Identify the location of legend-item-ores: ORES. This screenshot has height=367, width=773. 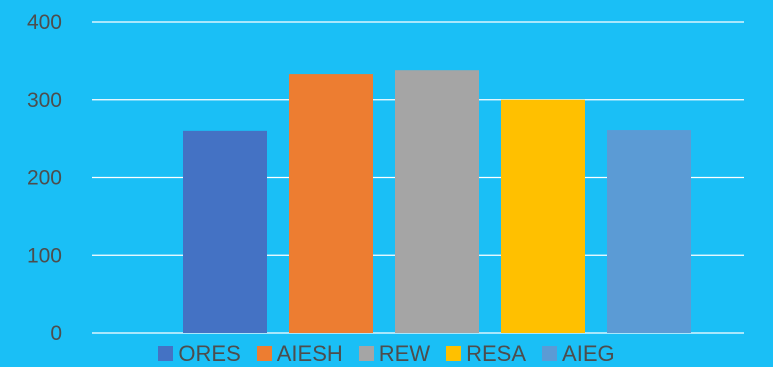
(199, 353).